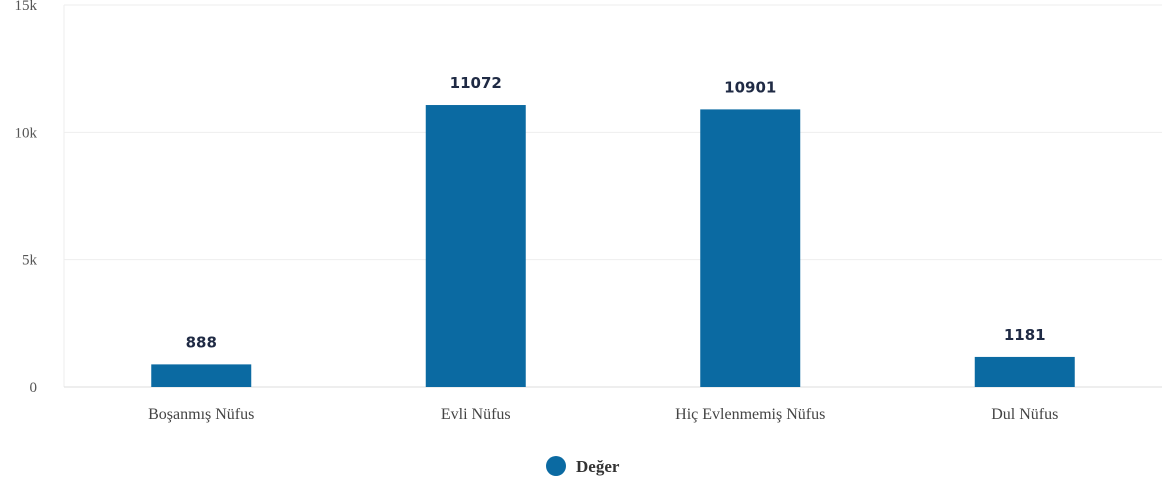  Describe the element at coordinates (476, 83) in the screenshot. I see `data-label: 11072` at that location.